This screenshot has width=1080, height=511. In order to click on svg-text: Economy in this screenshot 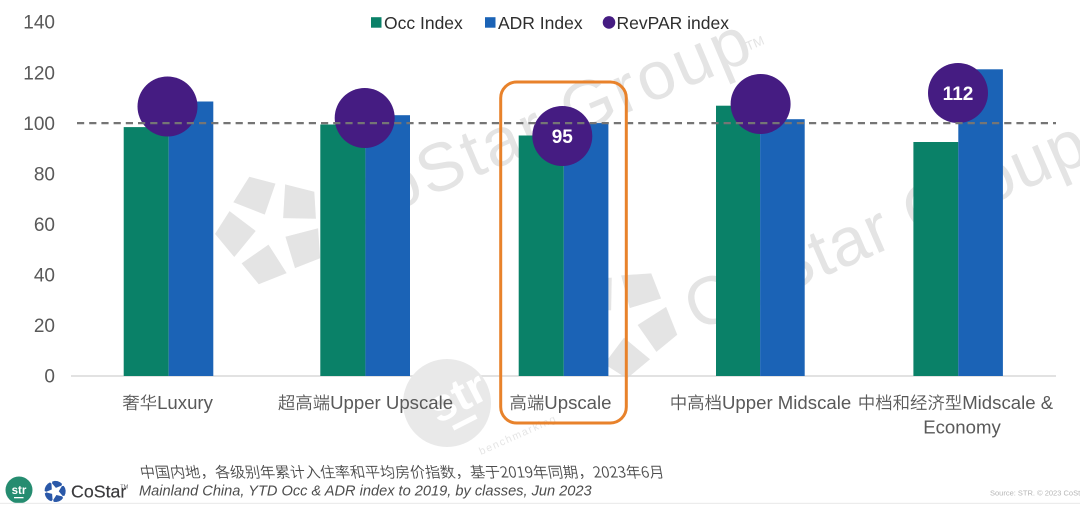, I will do `click(962, 427)`.